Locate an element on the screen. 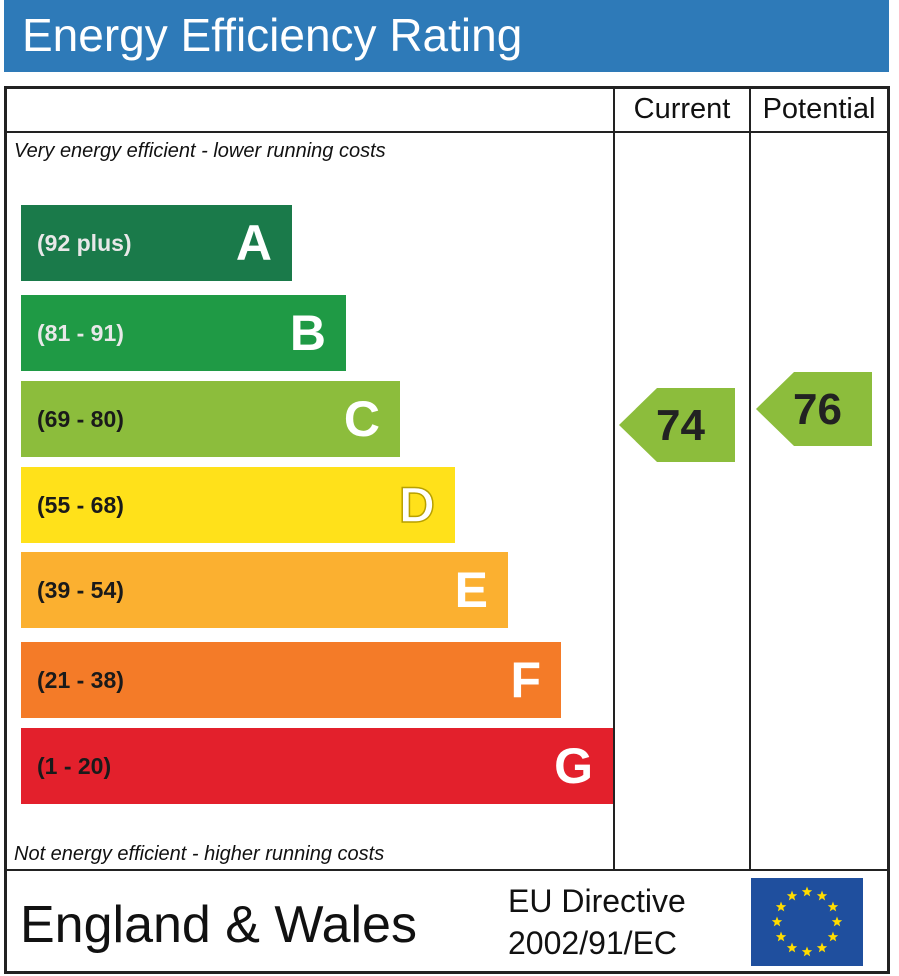  page-title: Energy Efficiency Rating is located at coordinates (272, 35).